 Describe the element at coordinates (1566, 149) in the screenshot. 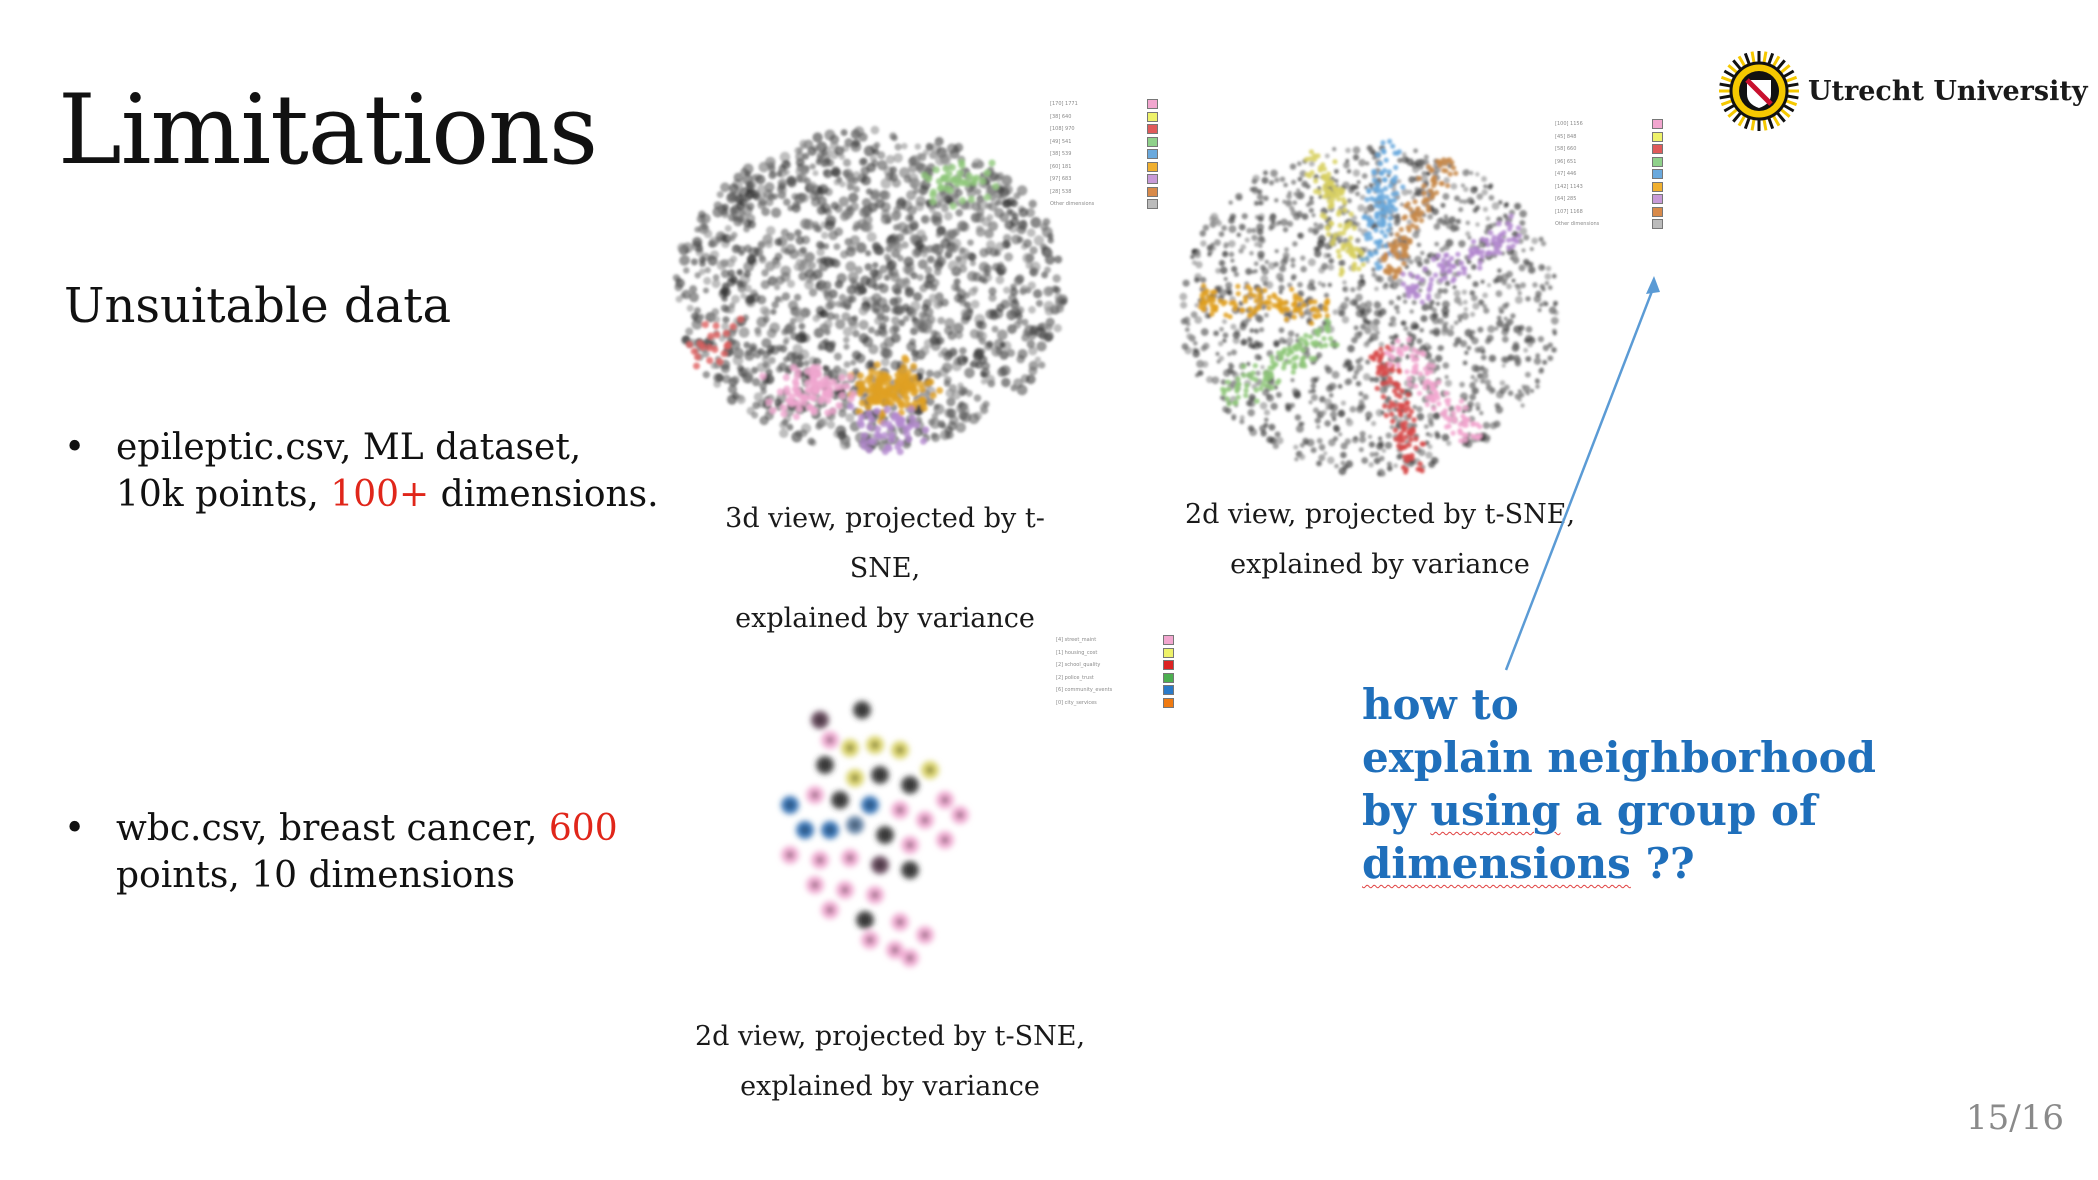

I see `legend-label: [58] 660` at that location.